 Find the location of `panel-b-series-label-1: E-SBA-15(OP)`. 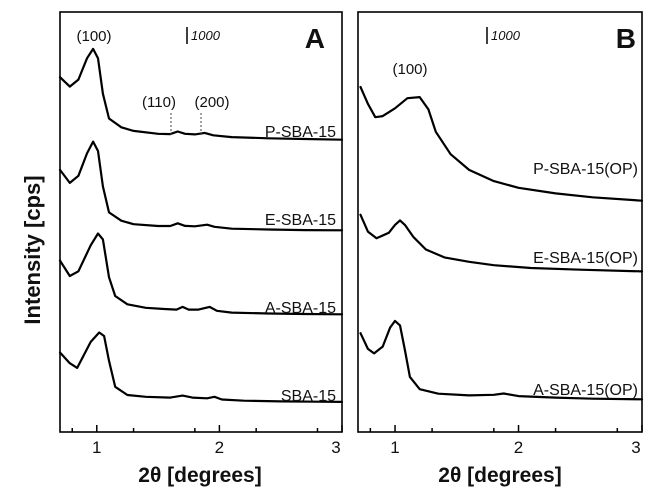

panel-b-series-label-1: E-SBA-15(OP) is located at coordinates (585, 258).